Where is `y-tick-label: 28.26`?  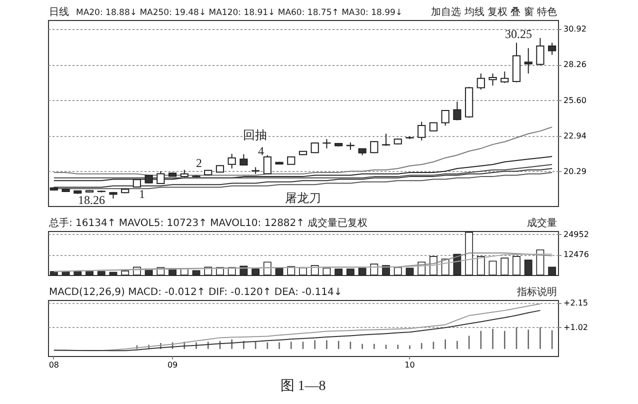 y-tick-label: 28.26 is located at coordinates (575, 65).